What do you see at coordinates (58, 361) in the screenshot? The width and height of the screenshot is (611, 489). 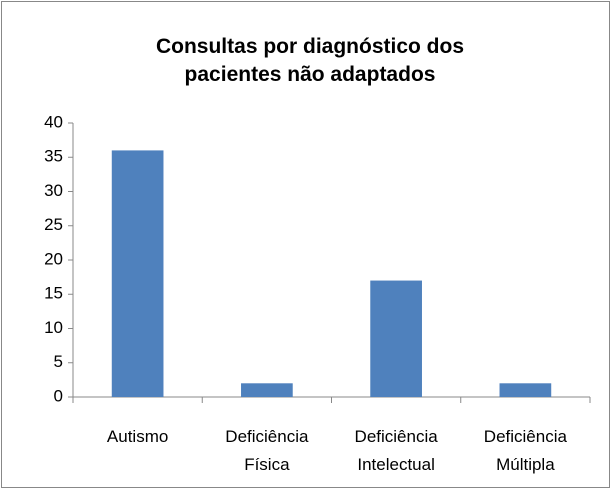 I see `y-tick-label: 5` at bounding box center [58, 361].